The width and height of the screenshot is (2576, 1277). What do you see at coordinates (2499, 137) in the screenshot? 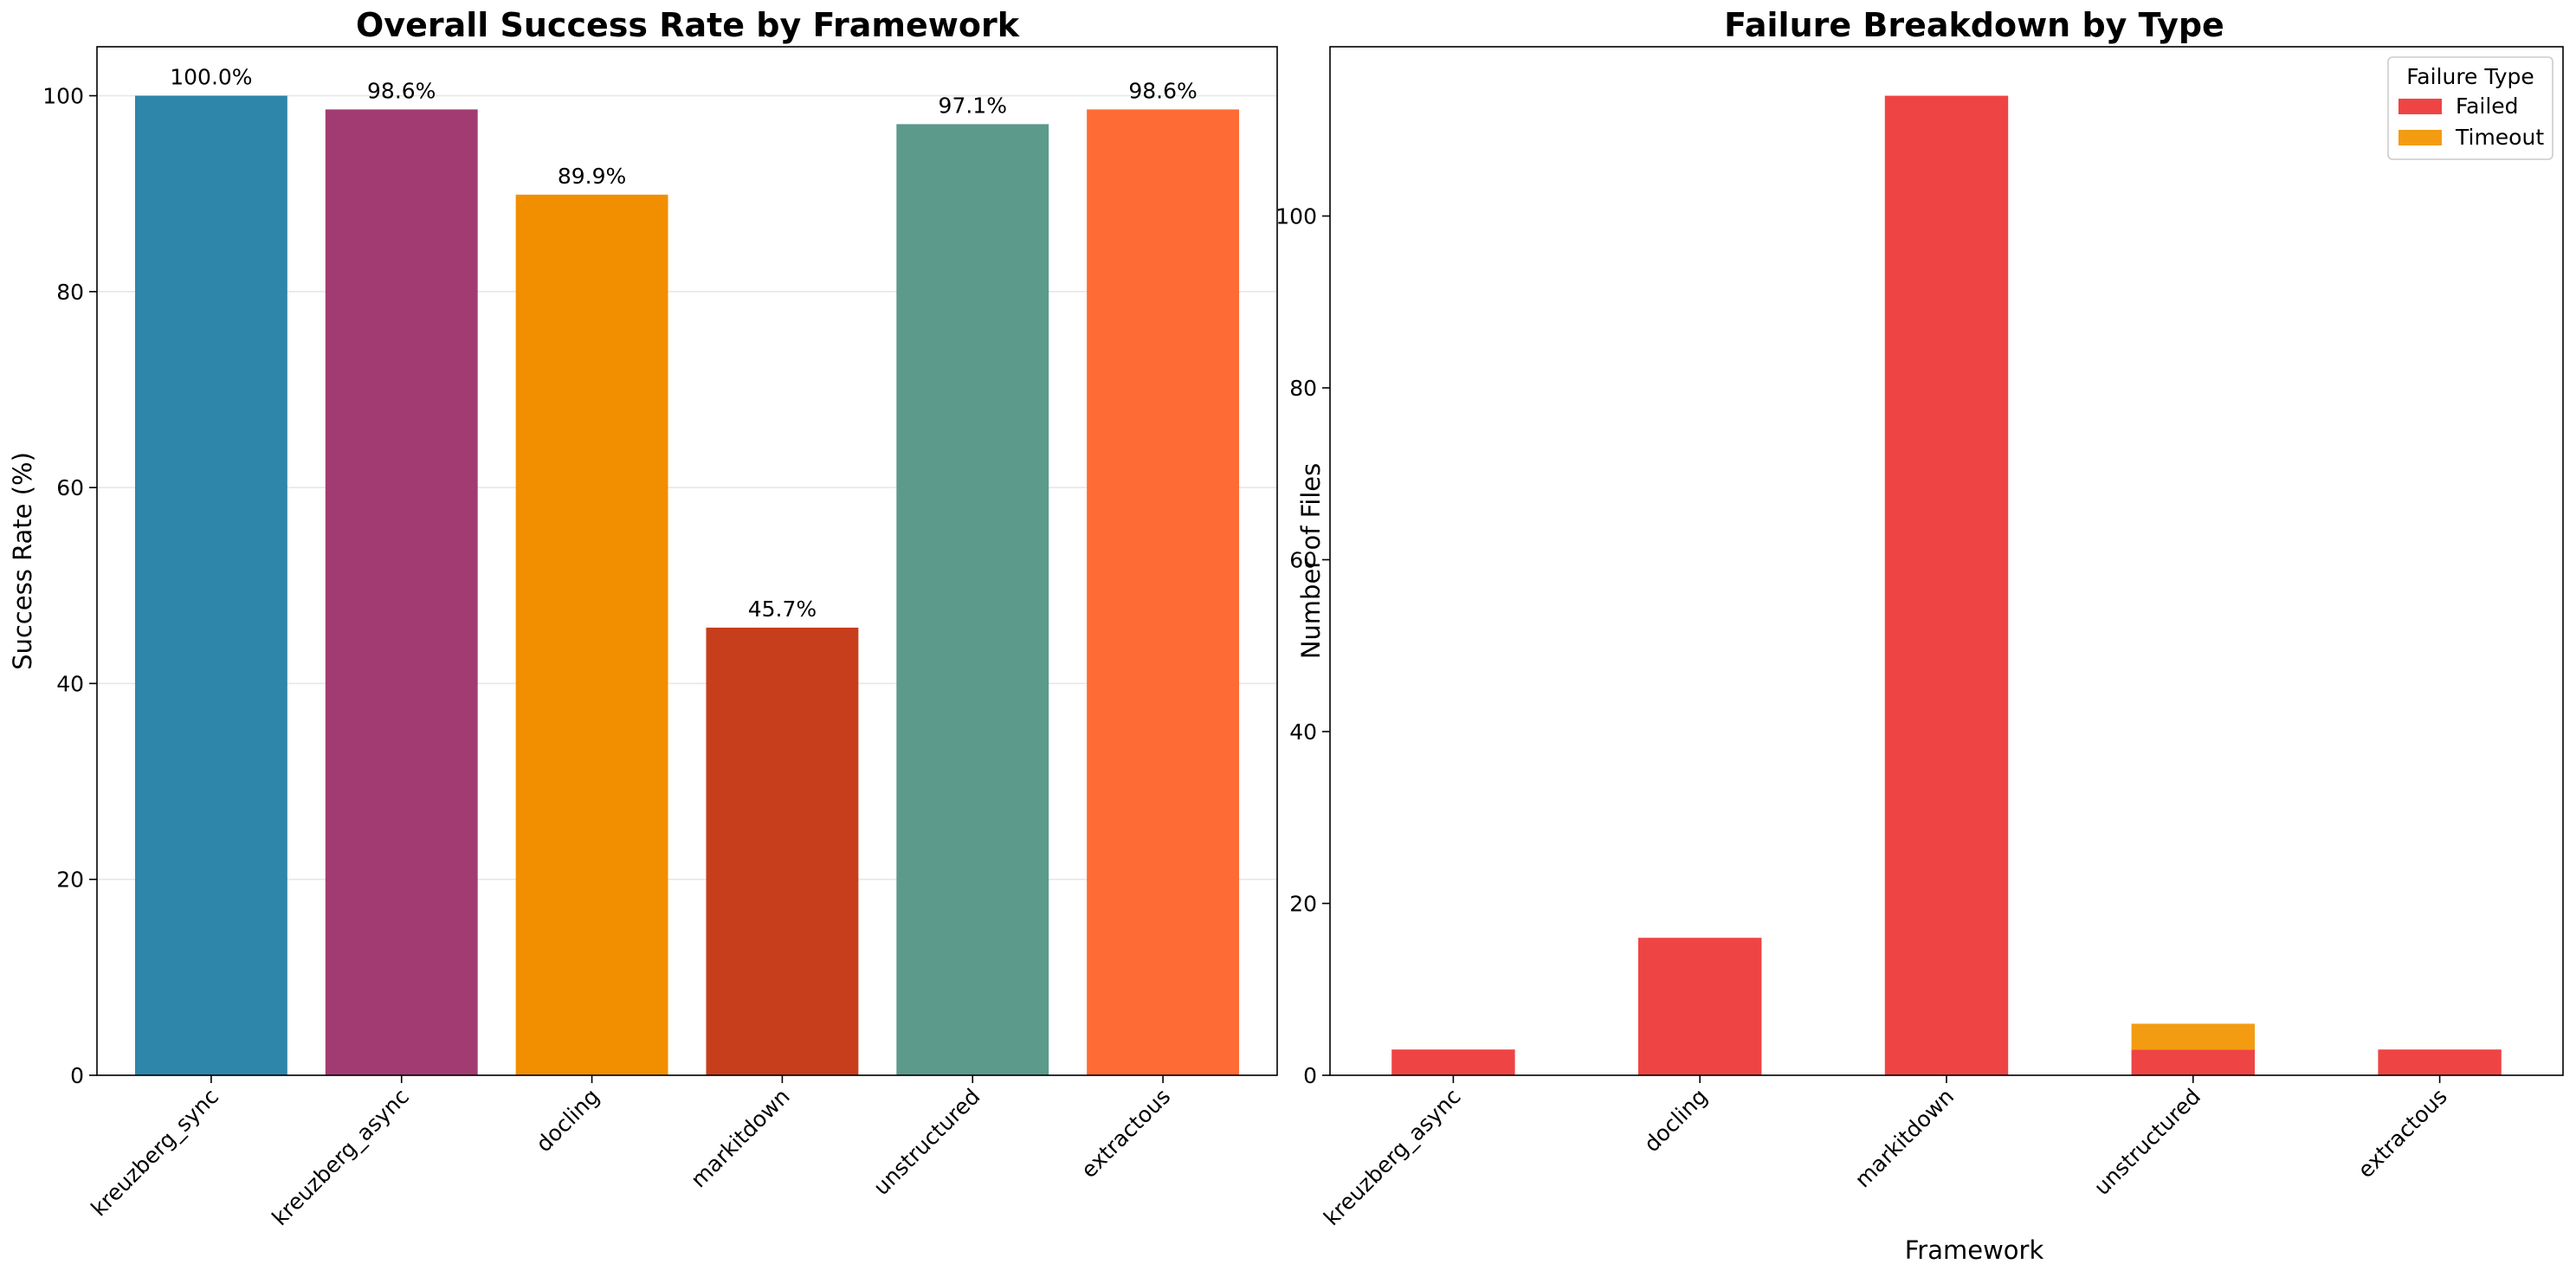
I see `legend-label-timeout: Timeout` at bounding box center [2499, 137].